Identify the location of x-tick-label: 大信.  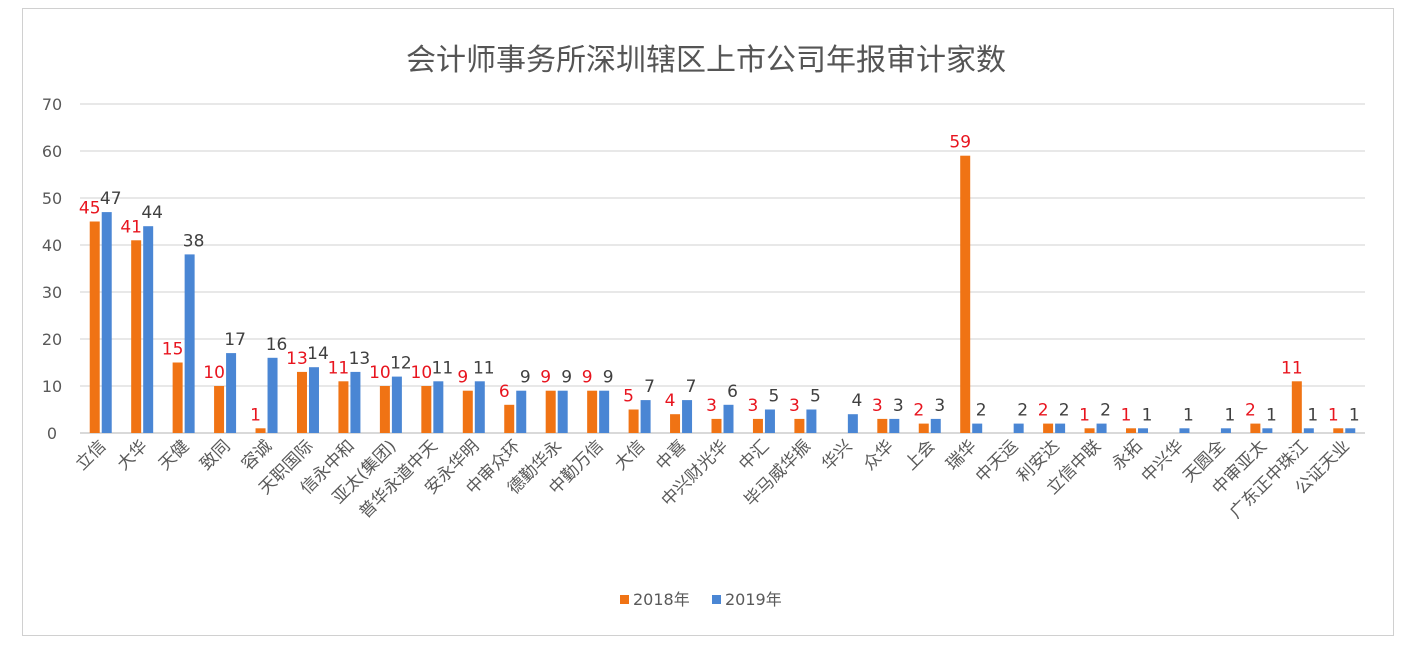
(630, 455).